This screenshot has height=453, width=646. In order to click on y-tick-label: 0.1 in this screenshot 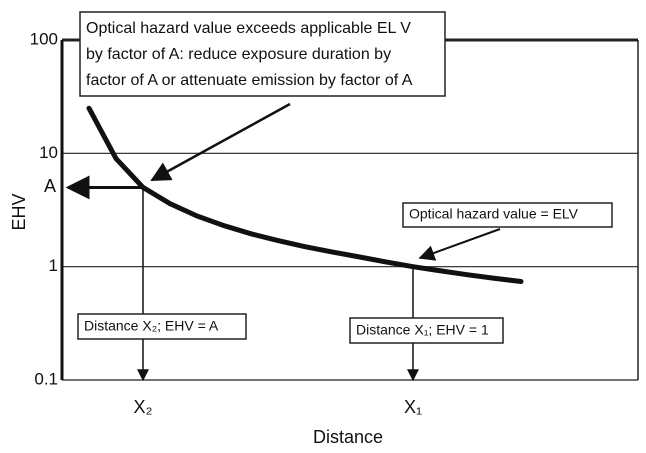, I will do `click(46, 378)`.